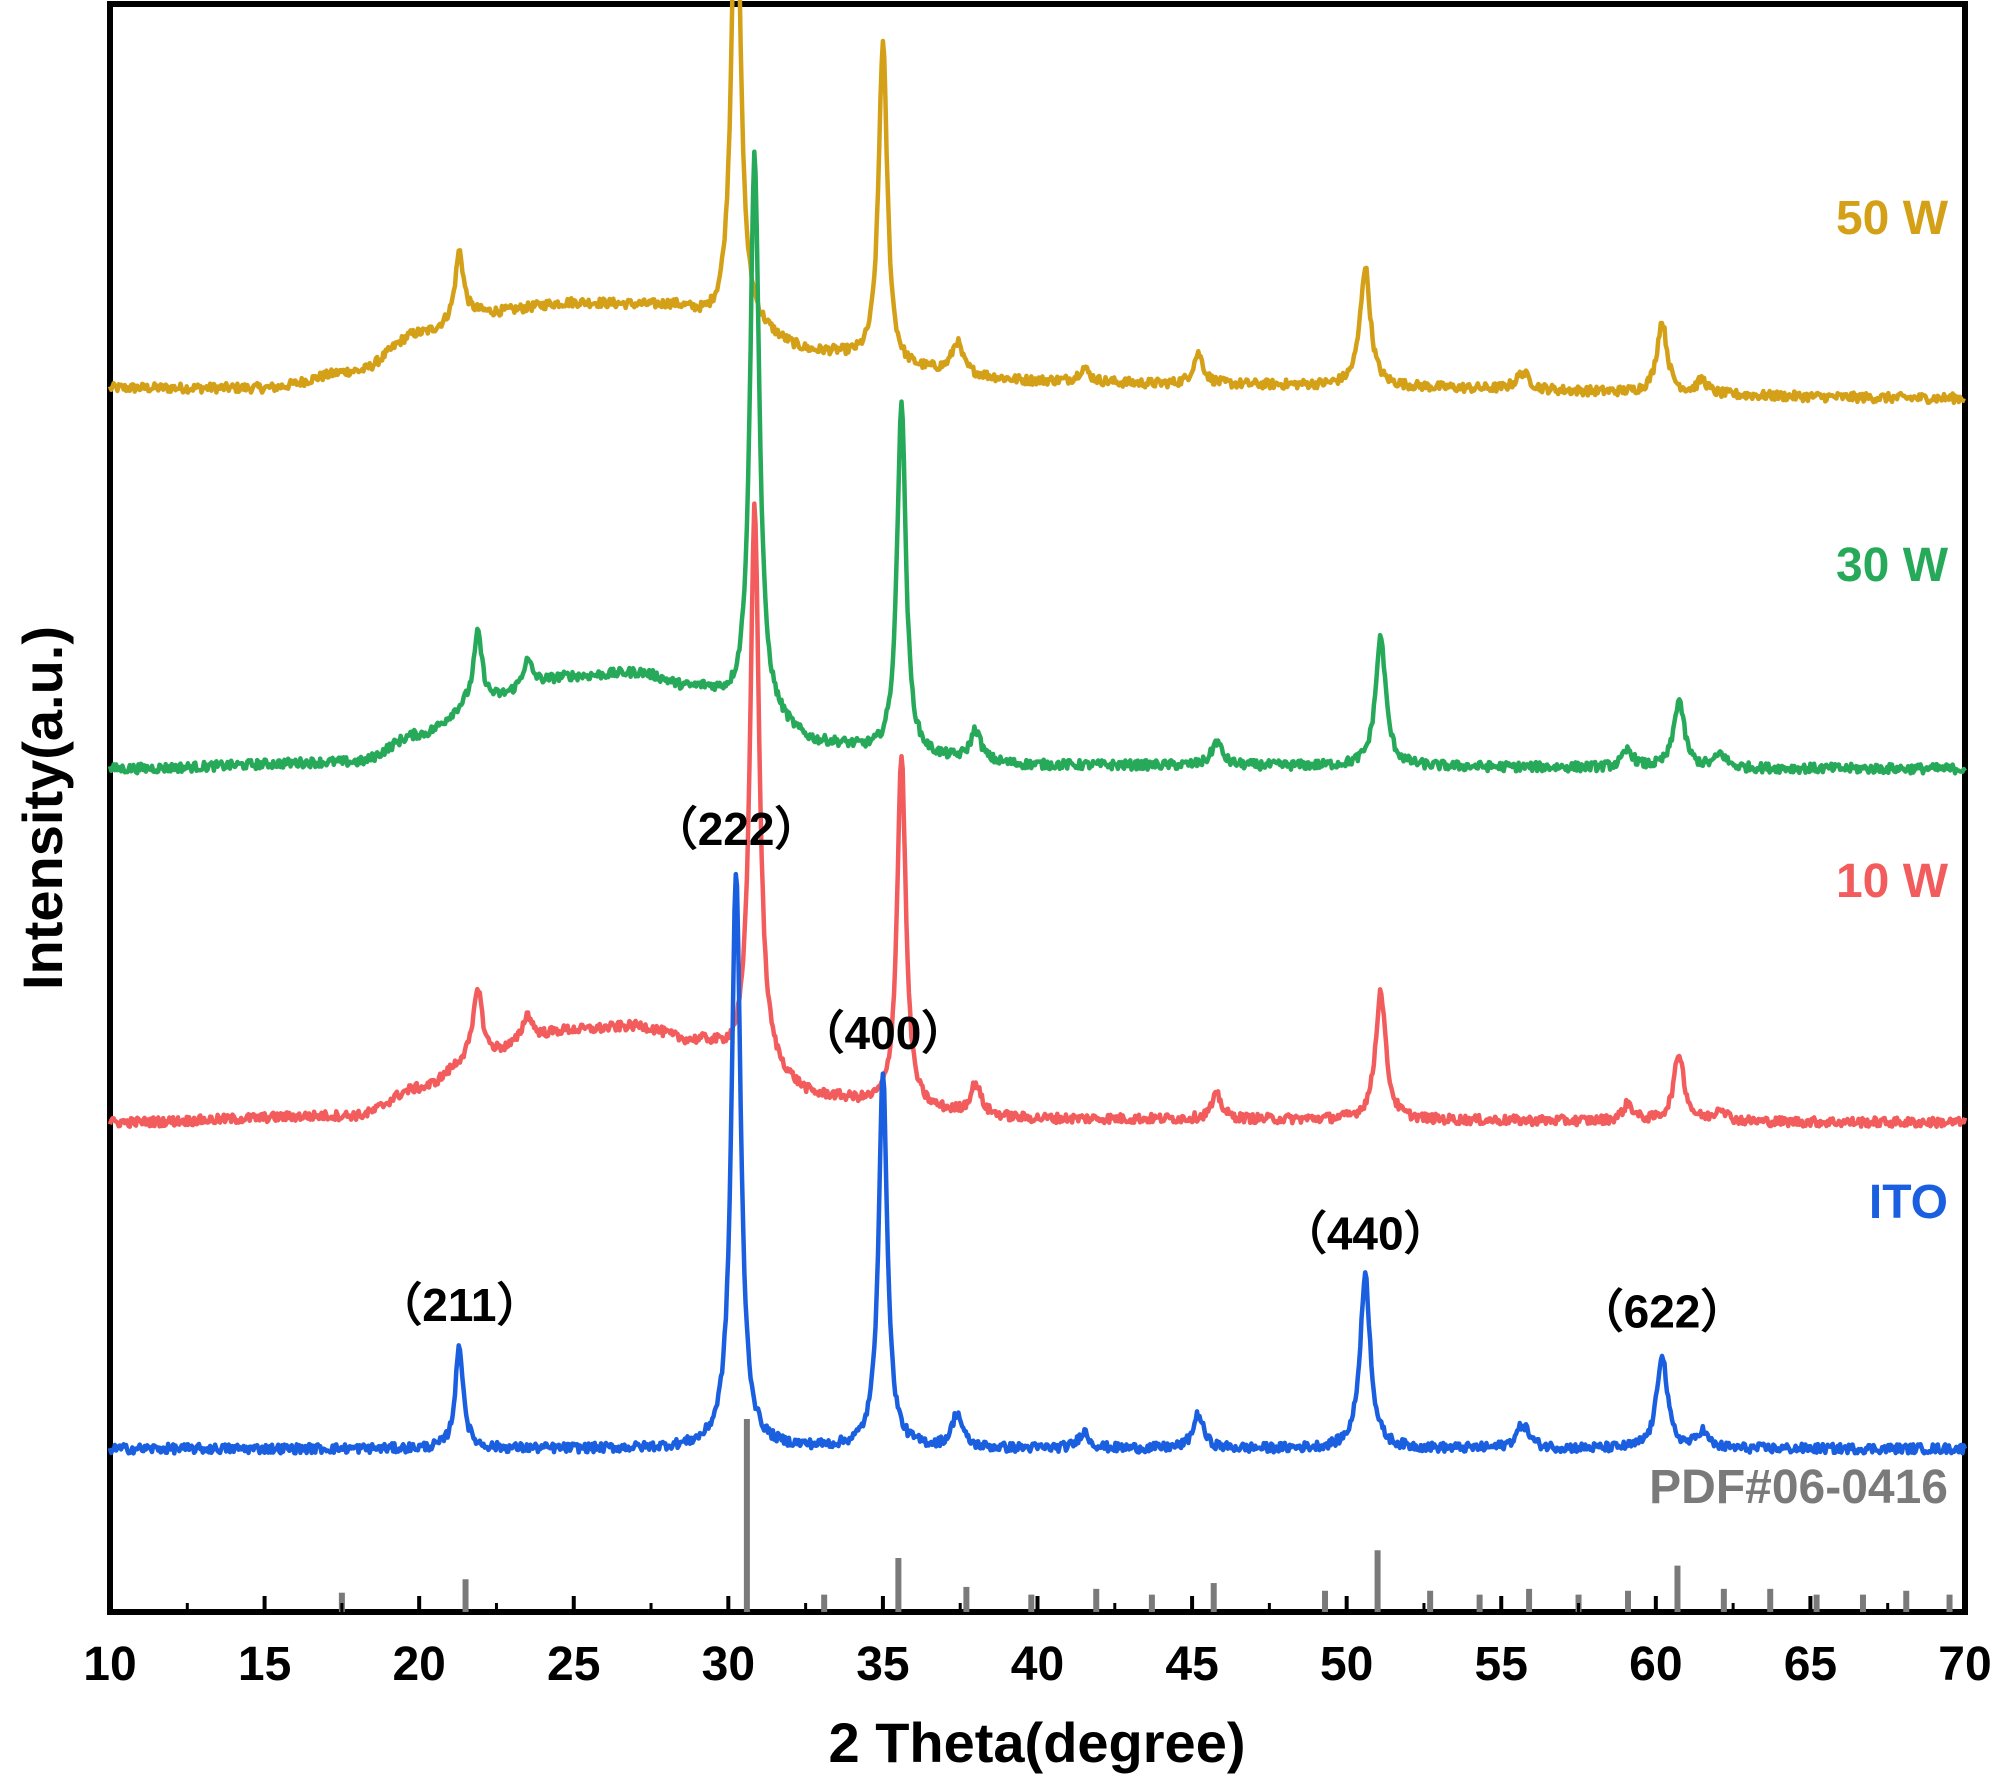  Describe the element at coordinates (1892, 881) in the screenshot. I see `series-label: 10 W` at that location.